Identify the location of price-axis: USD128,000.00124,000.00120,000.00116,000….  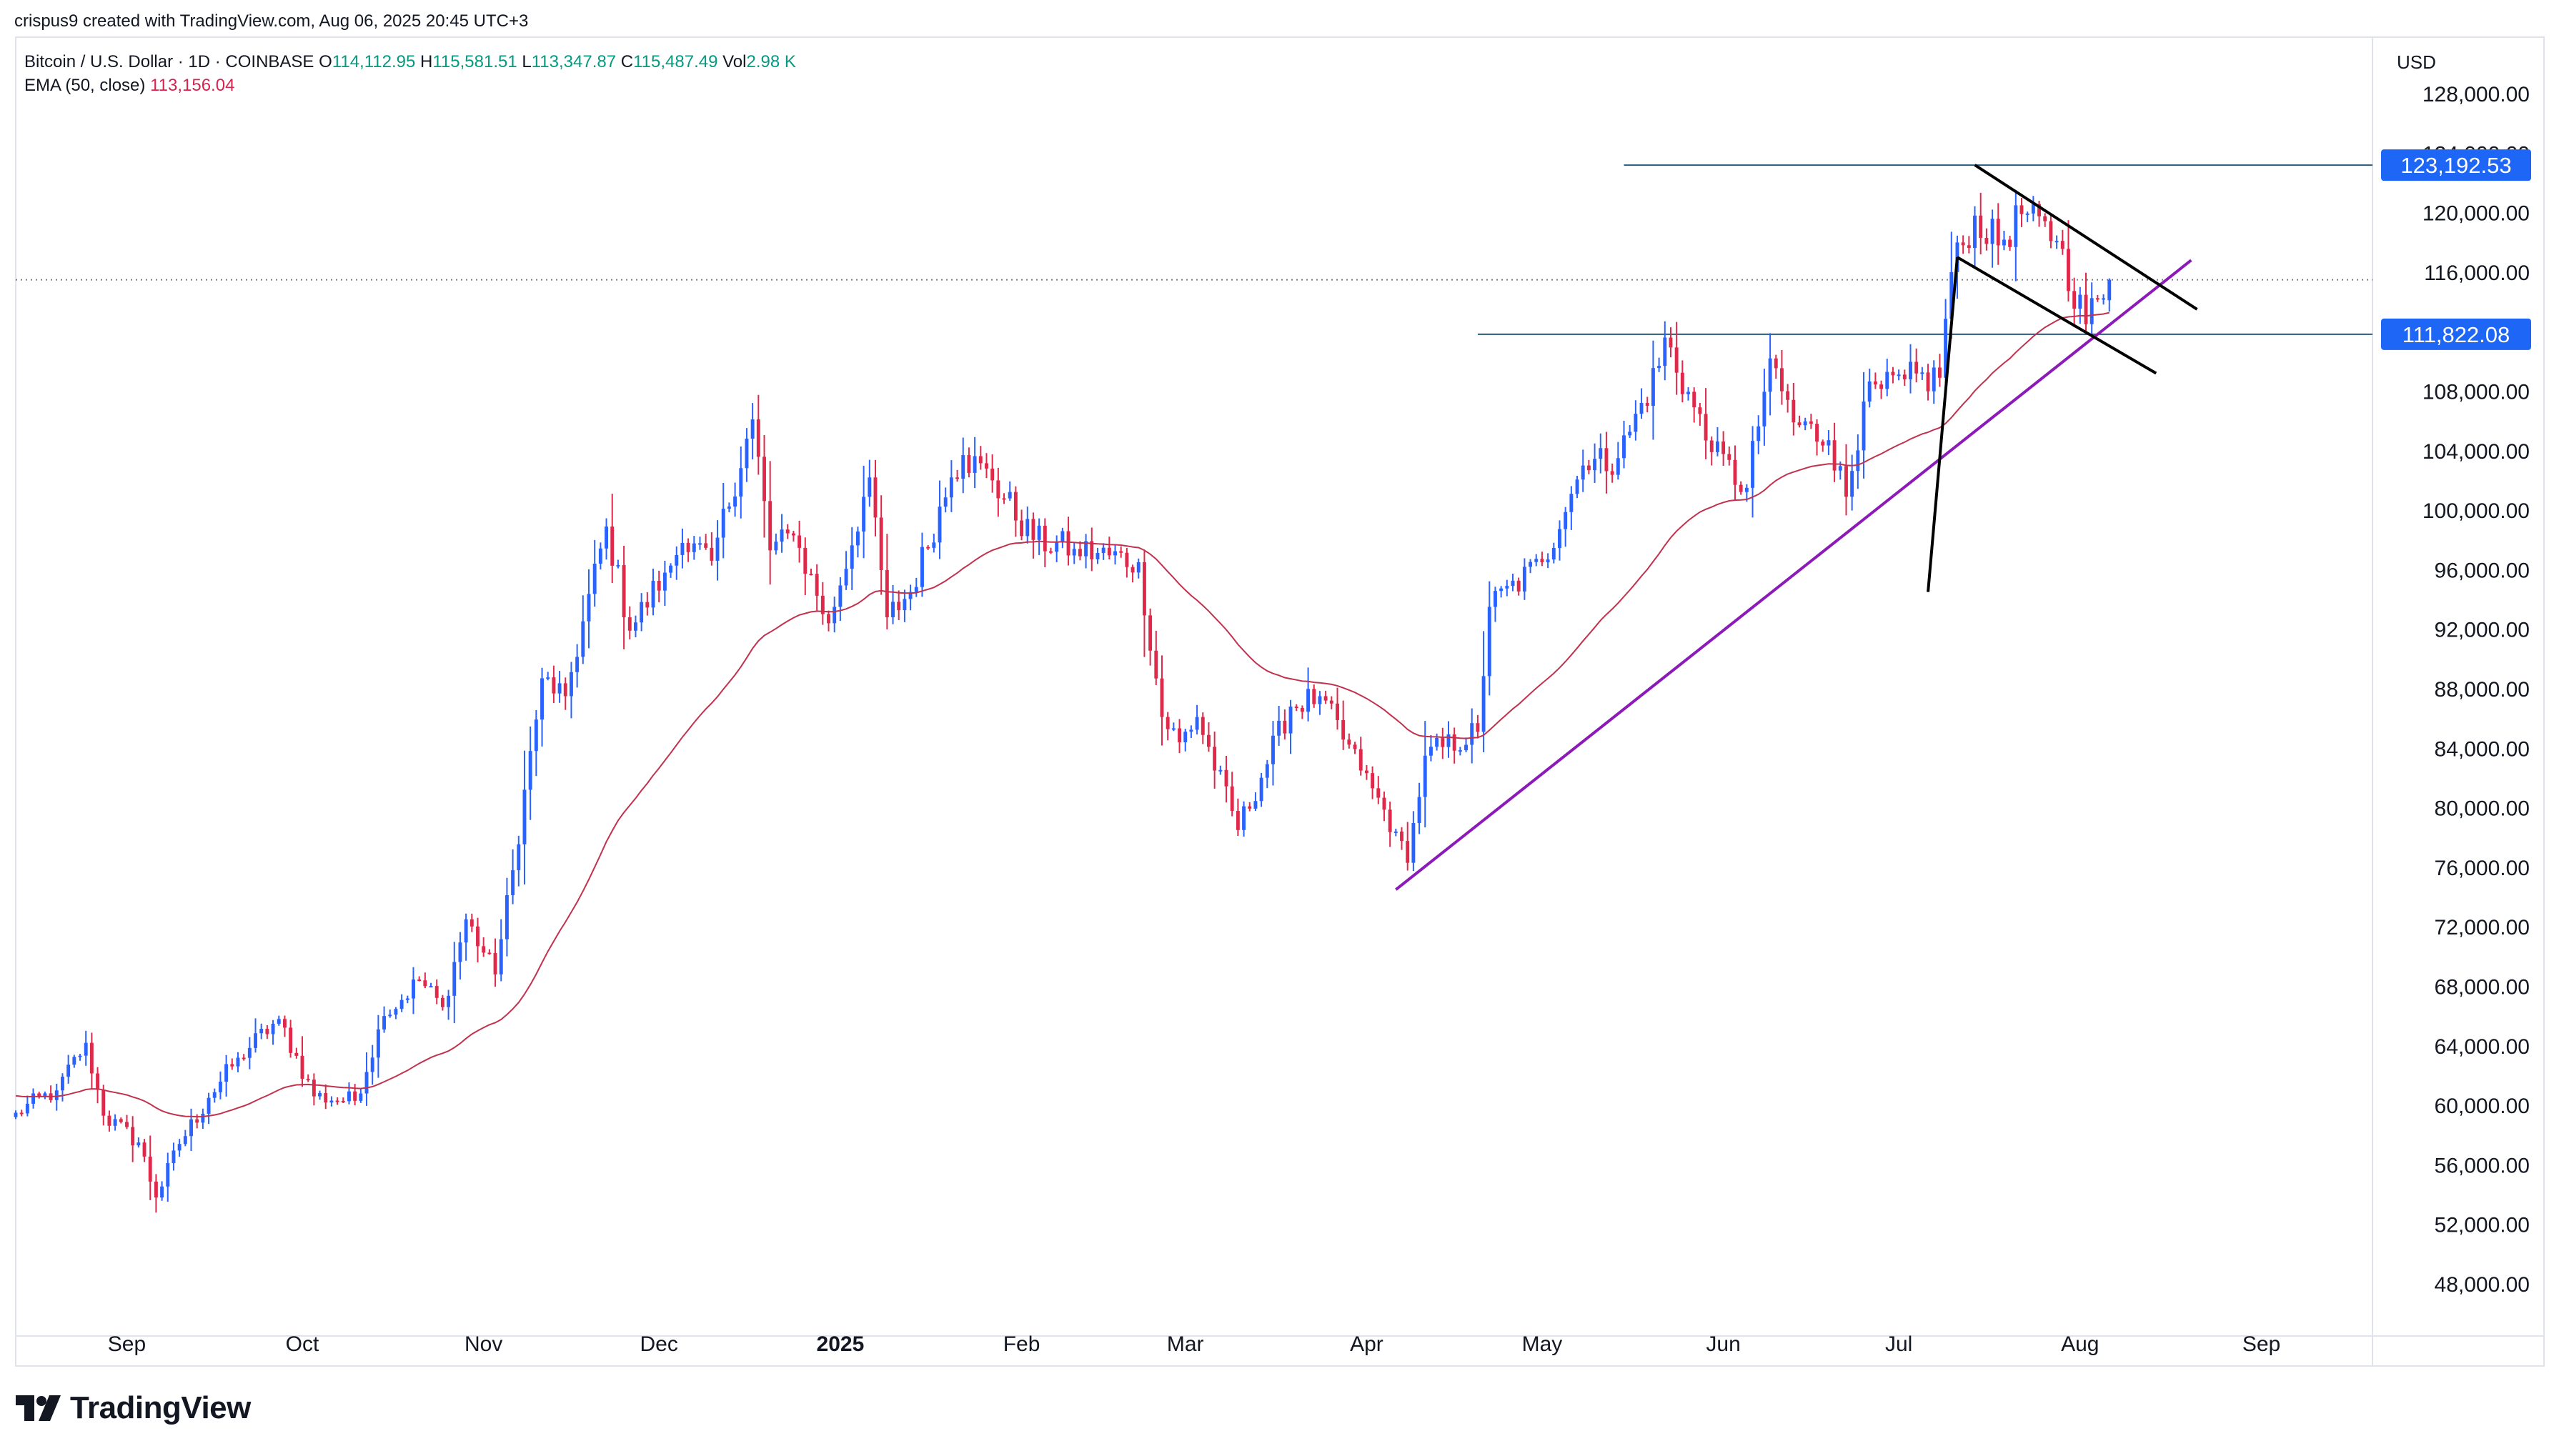
(2463, 674).